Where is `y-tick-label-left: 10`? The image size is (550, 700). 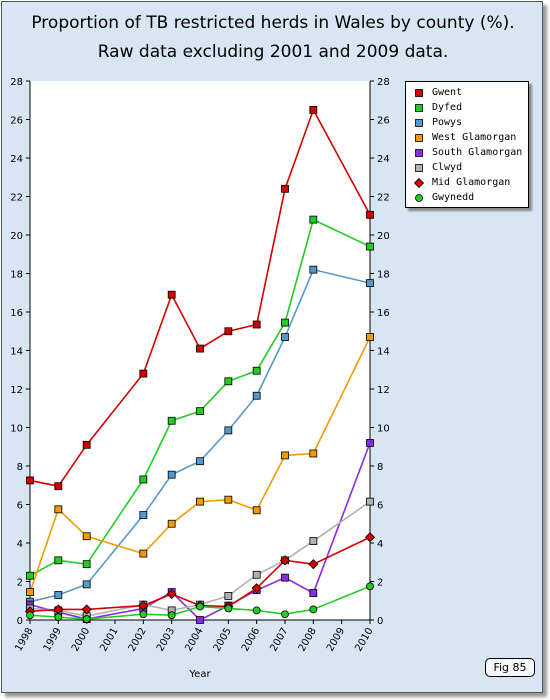
y-tick-label-left: 10 is located at coordinates (16, 429).